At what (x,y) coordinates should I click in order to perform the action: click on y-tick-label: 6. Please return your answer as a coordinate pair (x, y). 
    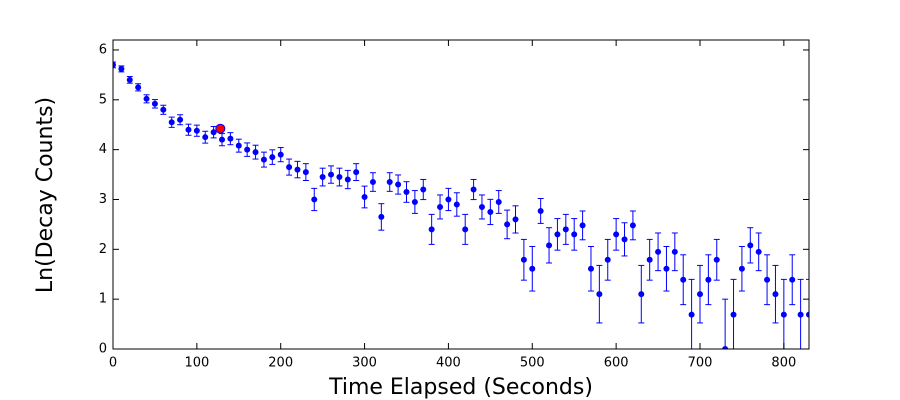
    Looking at the image, I should click on (103, 49).